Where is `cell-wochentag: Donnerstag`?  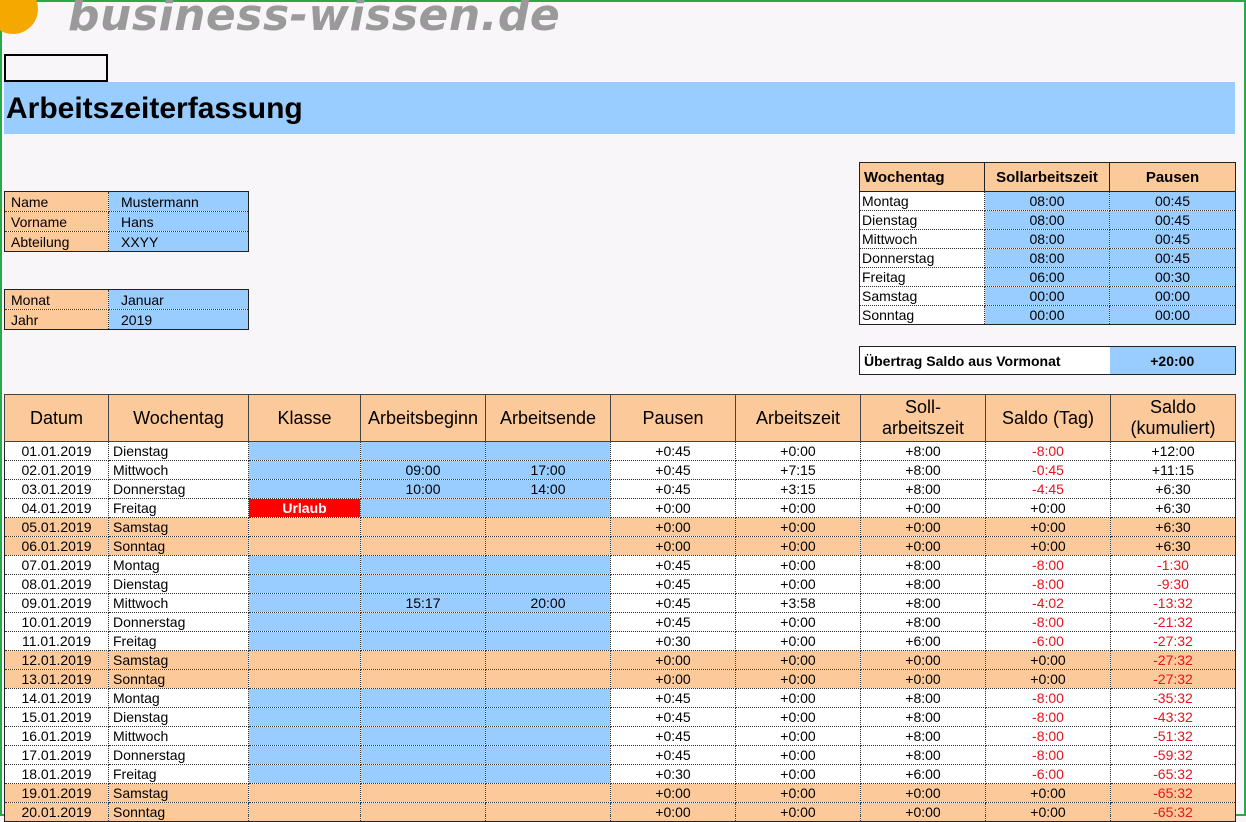
cell-wochentag: Donnerstag is located at coordinates (178, 489).